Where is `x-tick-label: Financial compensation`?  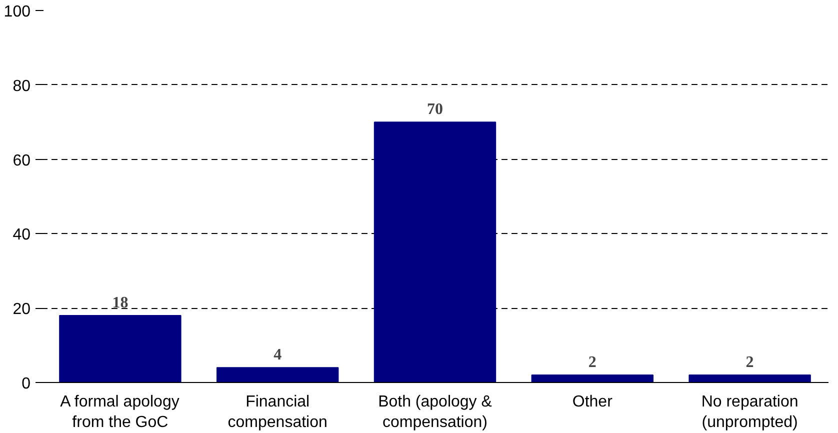 x-tick-label: Financial compensation is located at coordinates (278, 412).